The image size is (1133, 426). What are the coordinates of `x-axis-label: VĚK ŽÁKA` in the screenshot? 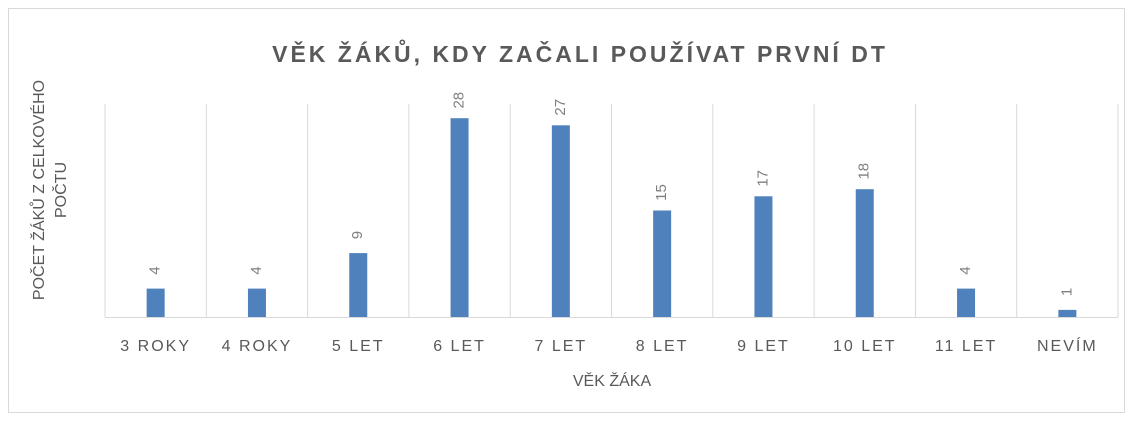 It's located at (612, 380).